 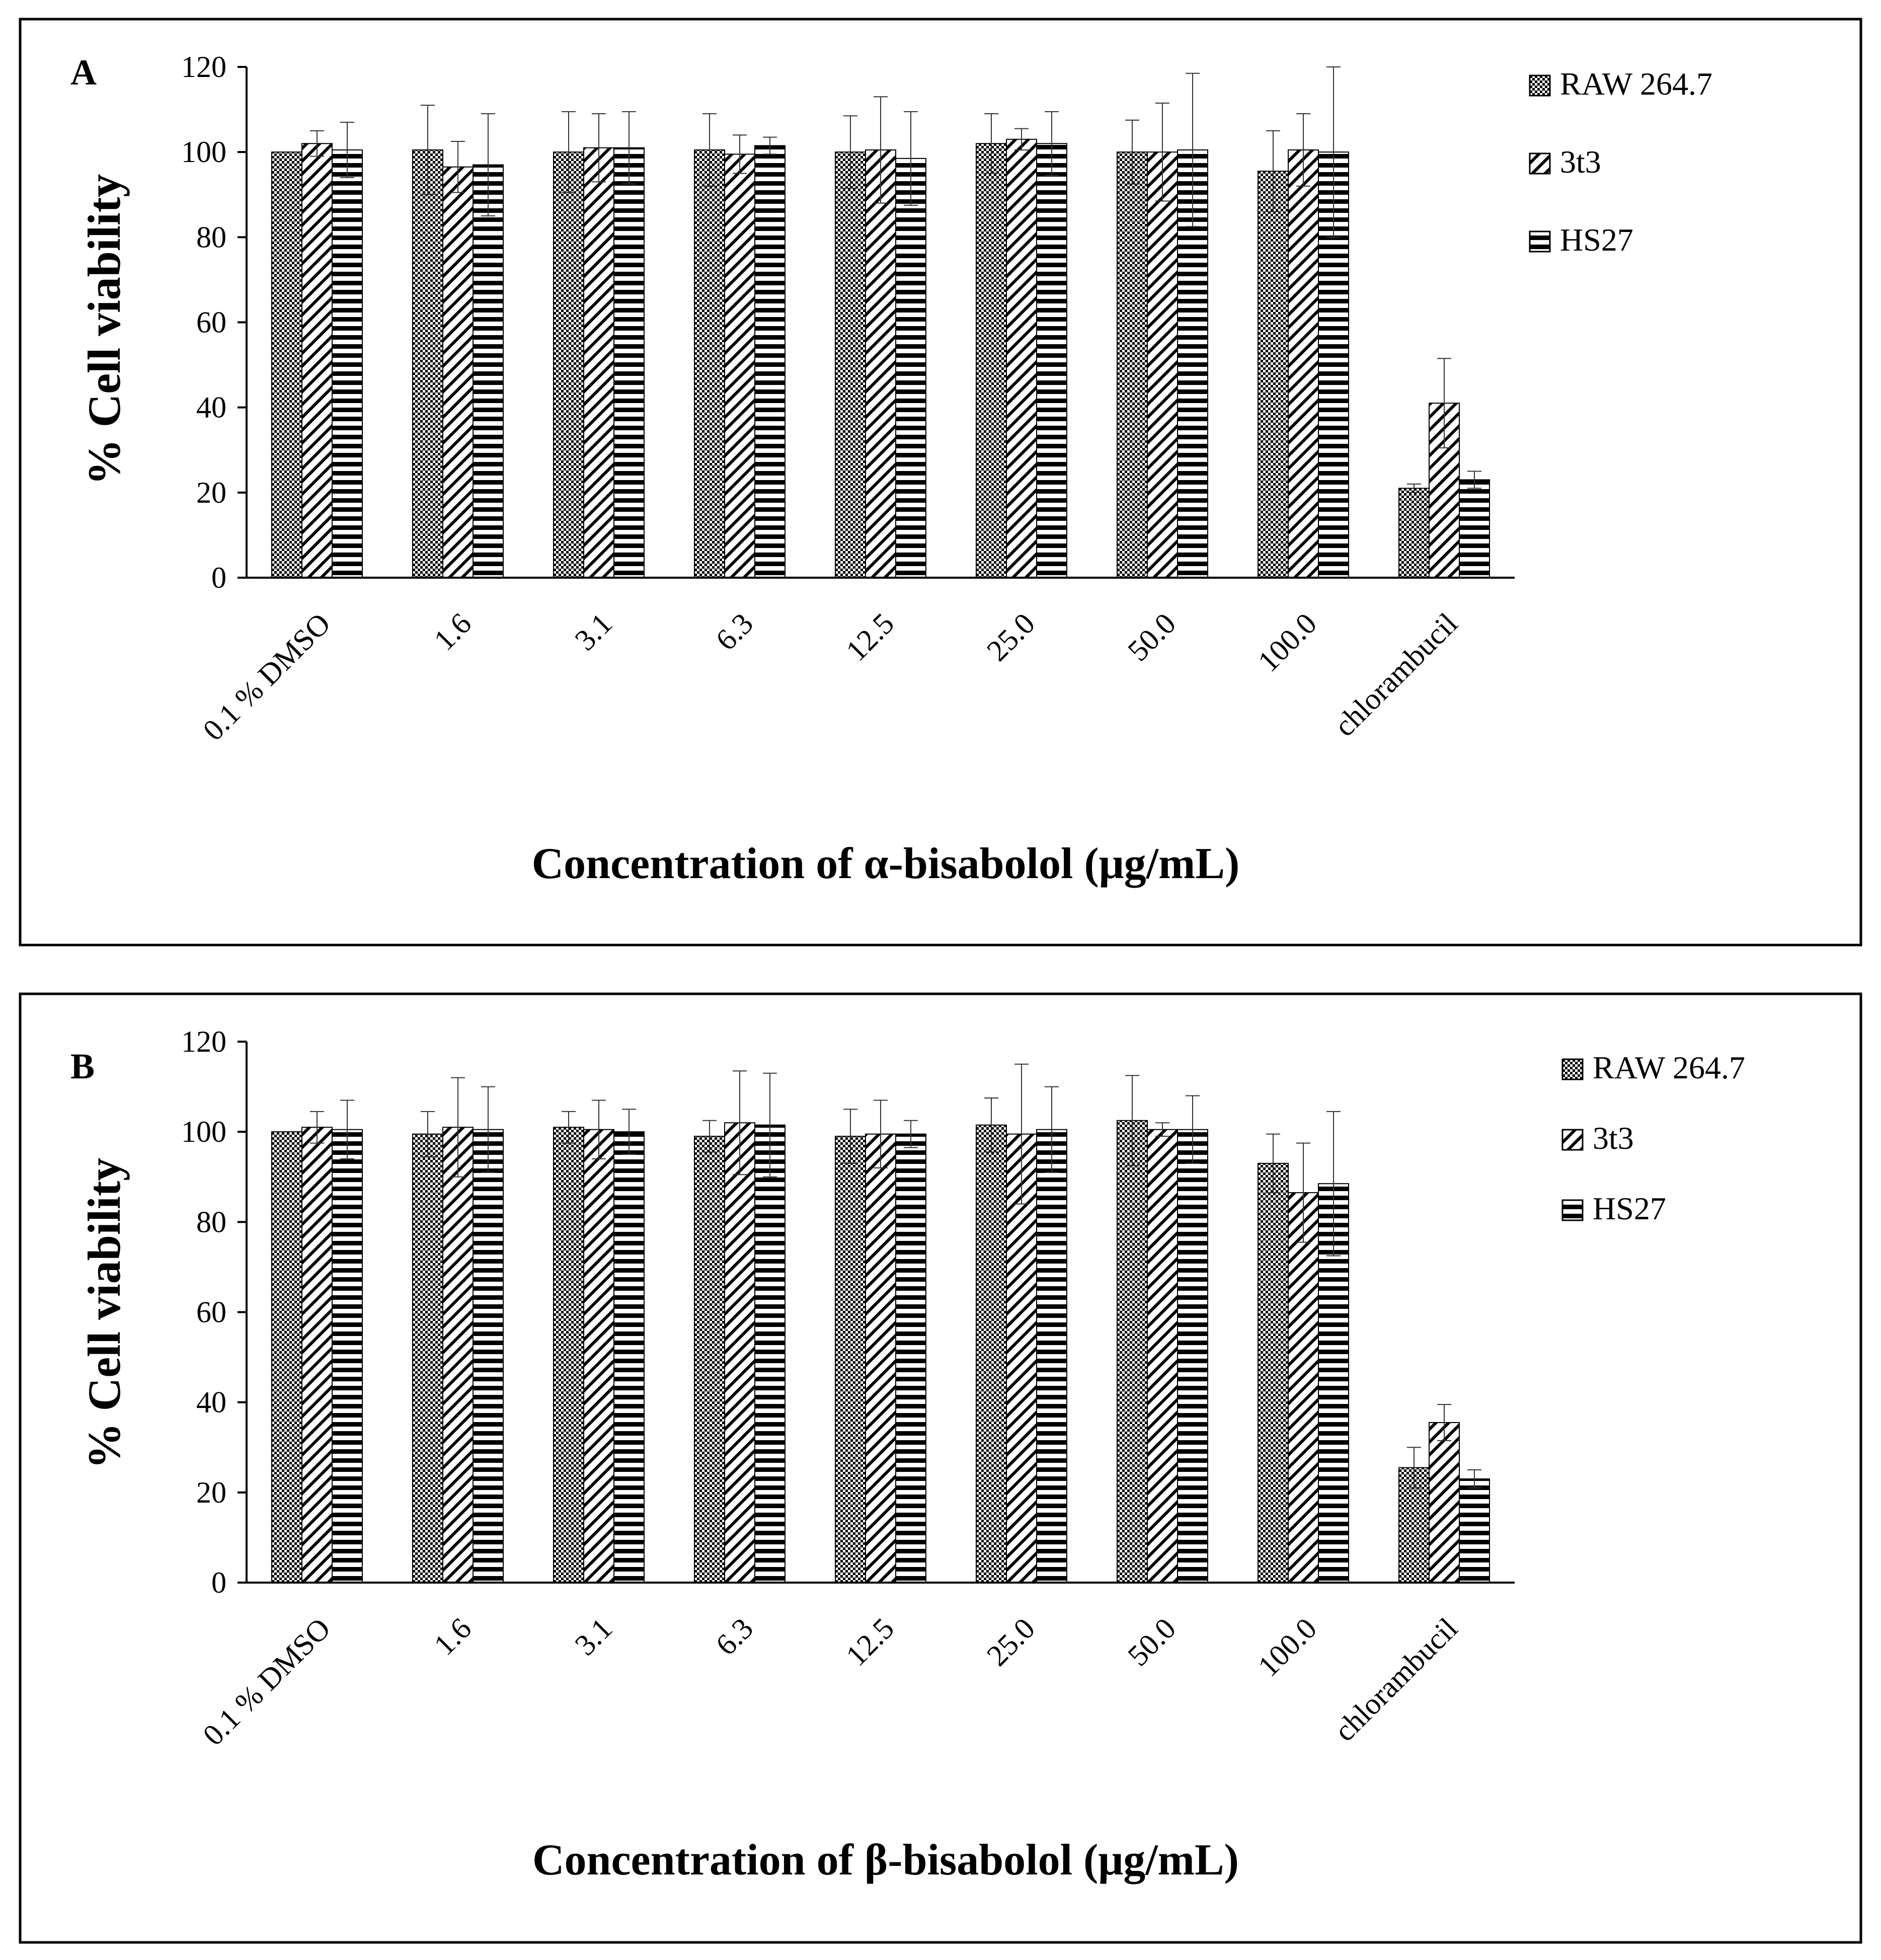 I want to click on panel-label: B, so click(x=82, y=1066).